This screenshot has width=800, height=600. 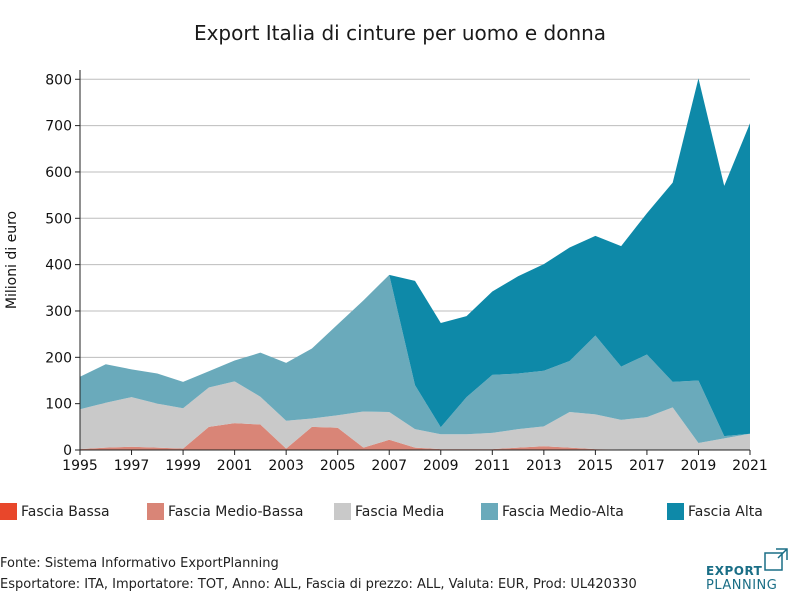 What do you see at coordinates (58, 173) in the screenshot?
I see `y-tick-label: 600` at bounding box center [58, 173].